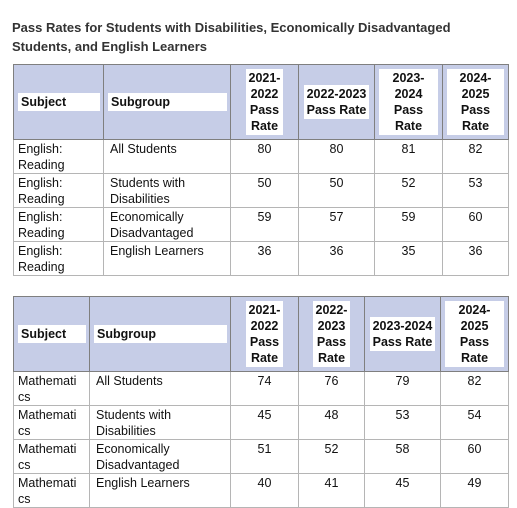  I want to click on rate-2022-2023-cell: 52, so click(331, 456).